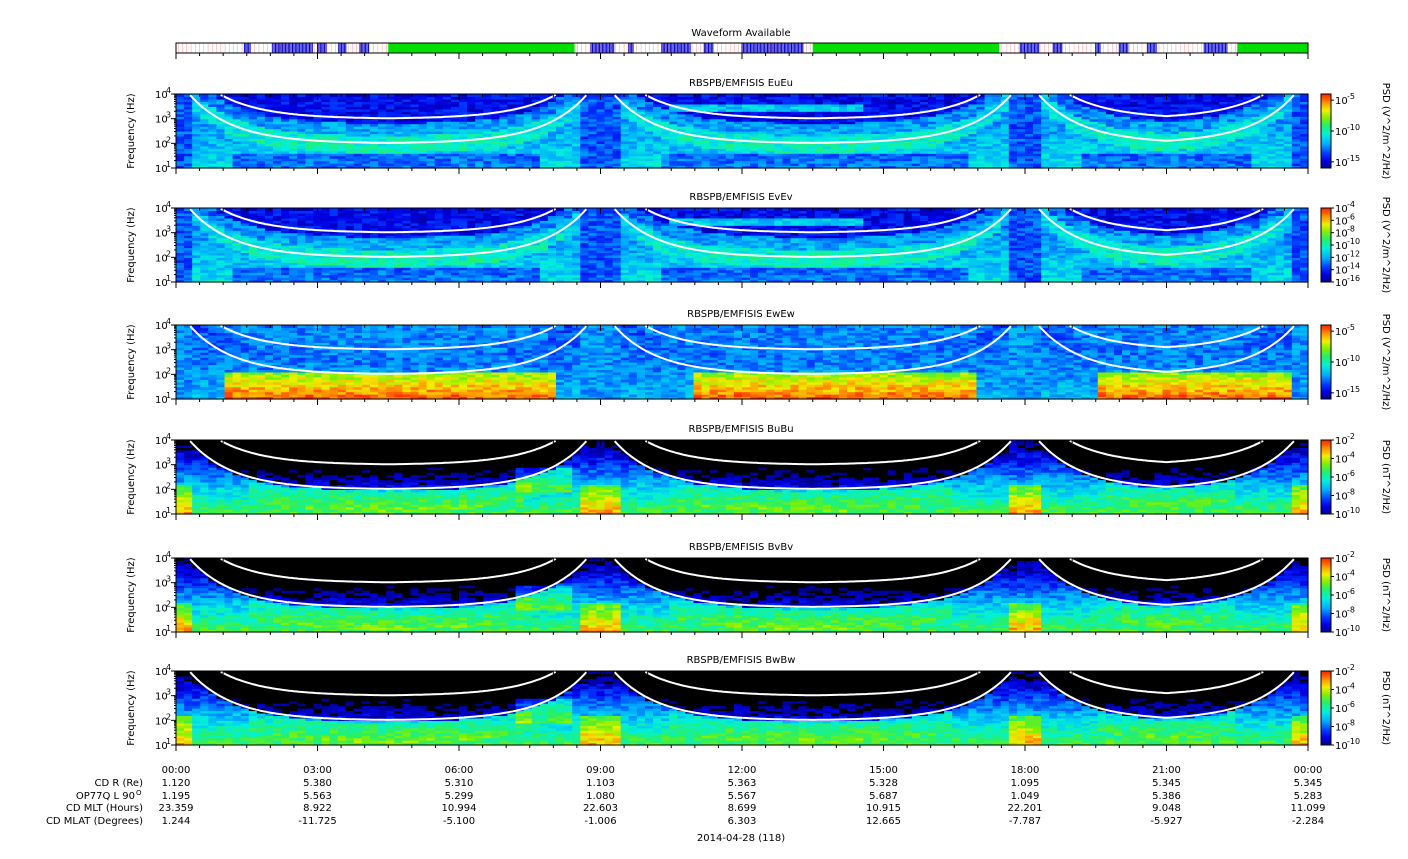 This screenshot has width=1408, height=859. Describe the element at coordinates (740, 197) in the screenshot. I see `panel-title: RBSPB/EMFISIS EvEv` at that location.